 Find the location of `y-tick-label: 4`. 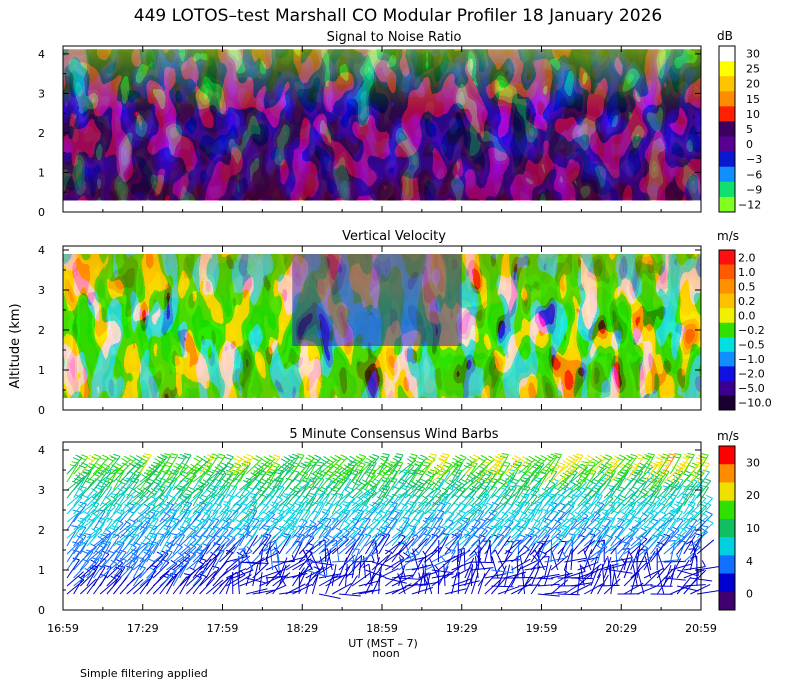

y-tick-label: 4 is located at coordinates (41, 250).